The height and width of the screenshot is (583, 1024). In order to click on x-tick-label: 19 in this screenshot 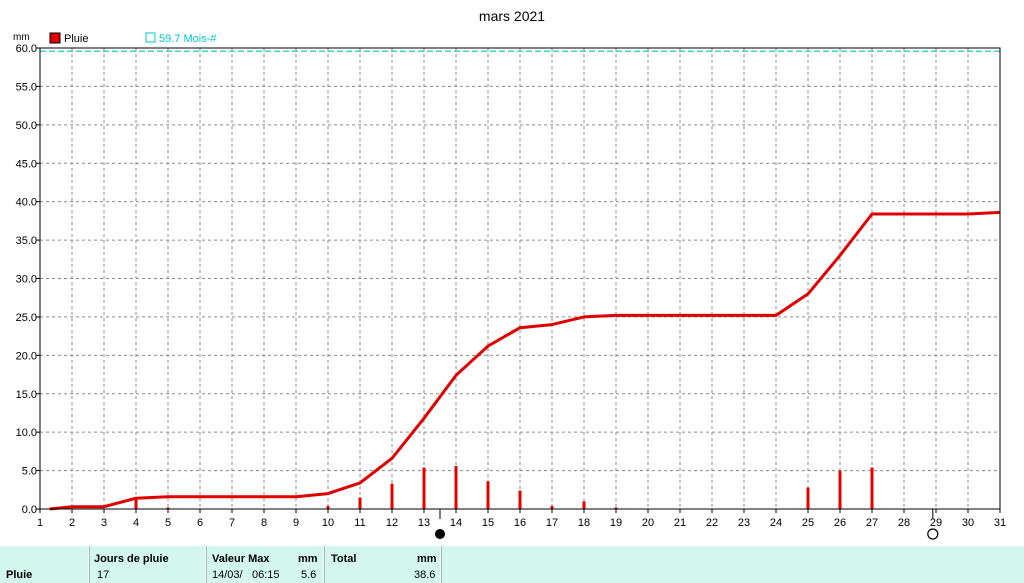, I will do `click(616, 523)`.